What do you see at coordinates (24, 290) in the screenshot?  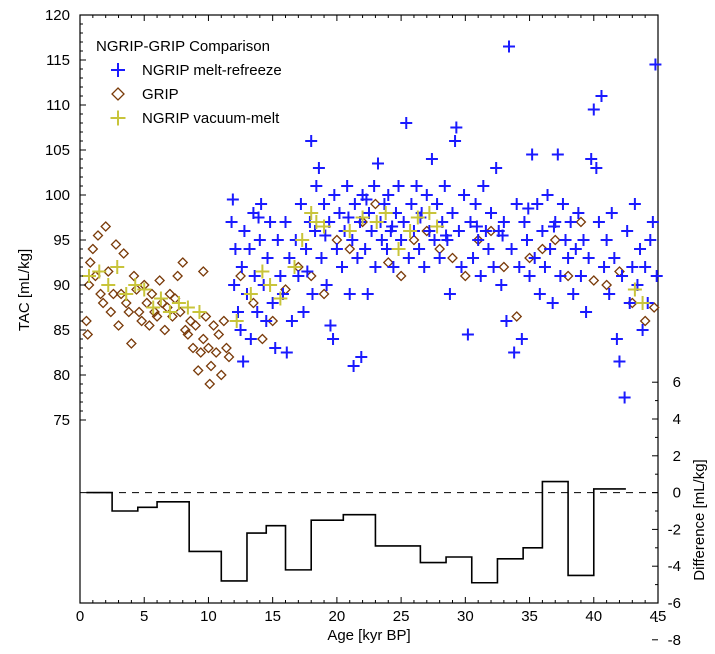 I see `y-axis-label: TAC [mL/kg]` at bounding box center [24, 290].